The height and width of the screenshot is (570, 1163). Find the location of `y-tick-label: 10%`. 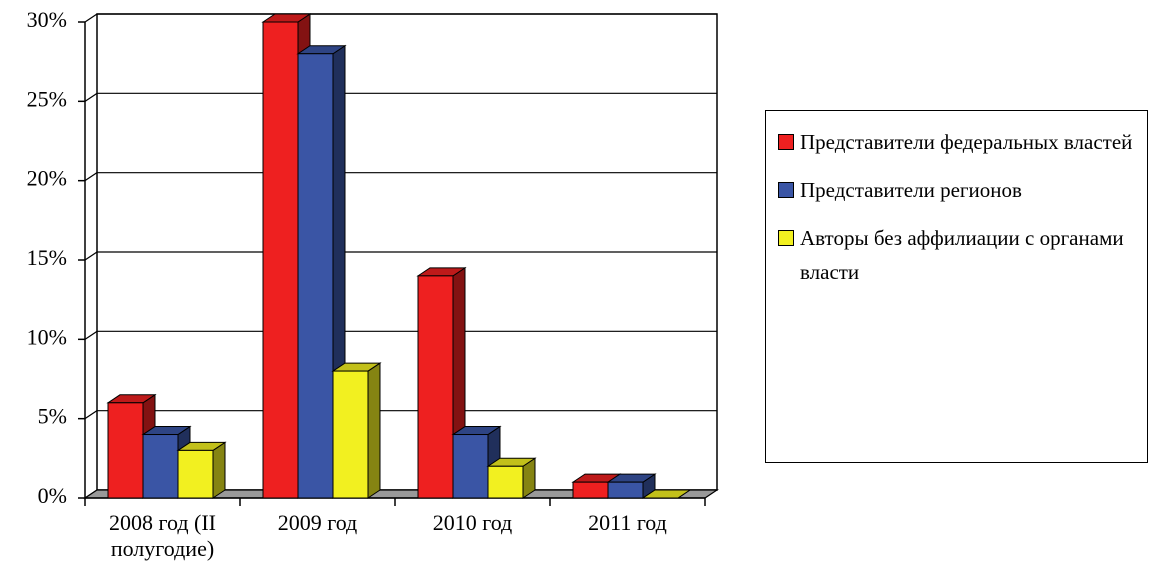

y-tick-label: 10% is located at coordinates (47, 336).